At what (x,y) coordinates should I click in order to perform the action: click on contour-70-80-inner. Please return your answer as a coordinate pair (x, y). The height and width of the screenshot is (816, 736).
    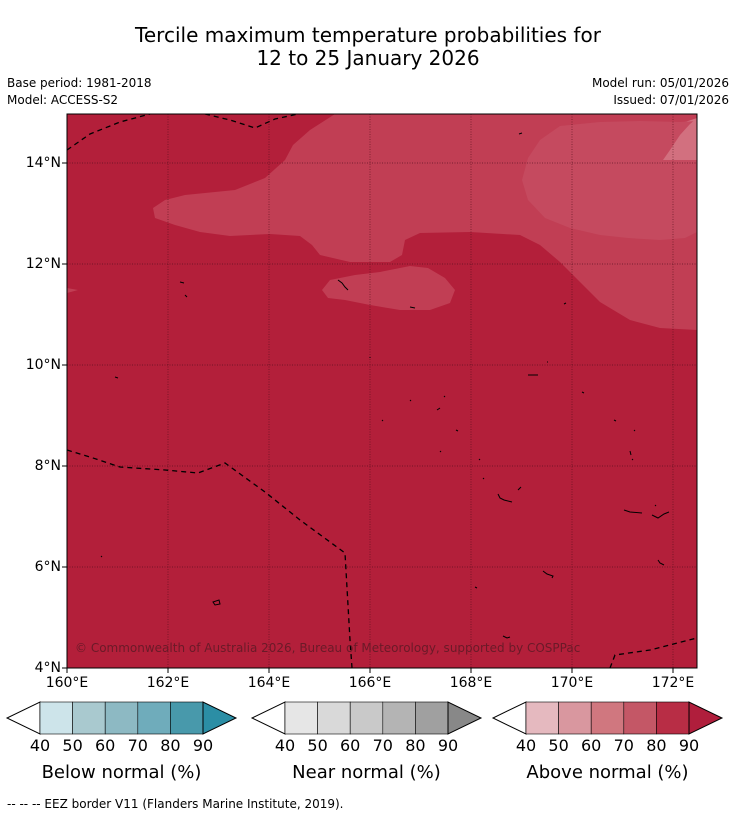
    Looking at the image, I should click on (609, 180).